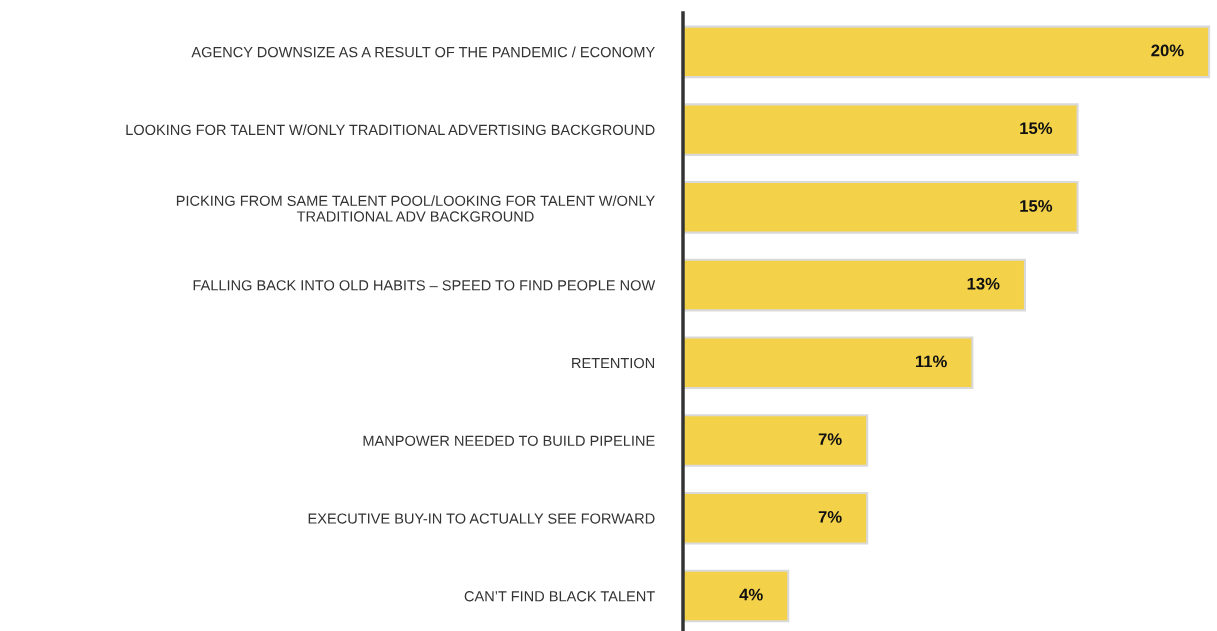 Image resolution: width=1217 pixels, height=631 pixels. What do you see at coordinates (415, 208) in the screenshot?
I see `y-tick-label: PICKING FROM SAME TALENT POOL/LOOKING FOR TALENT W/ONLY TRADITIONAL ADV BACKGROUND` at bounding box center [415, 208].